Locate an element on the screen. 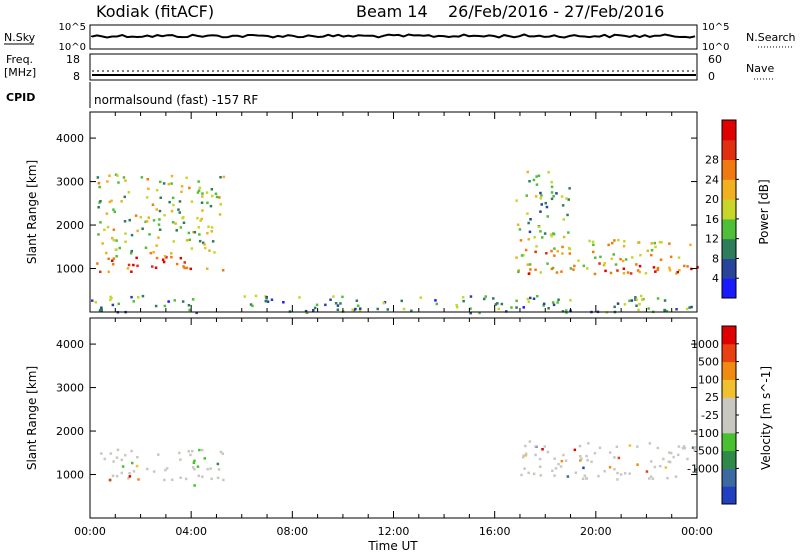  cpid-panel: CPID normalsound (fast) -157 RF is located at coordinates (132, 95).